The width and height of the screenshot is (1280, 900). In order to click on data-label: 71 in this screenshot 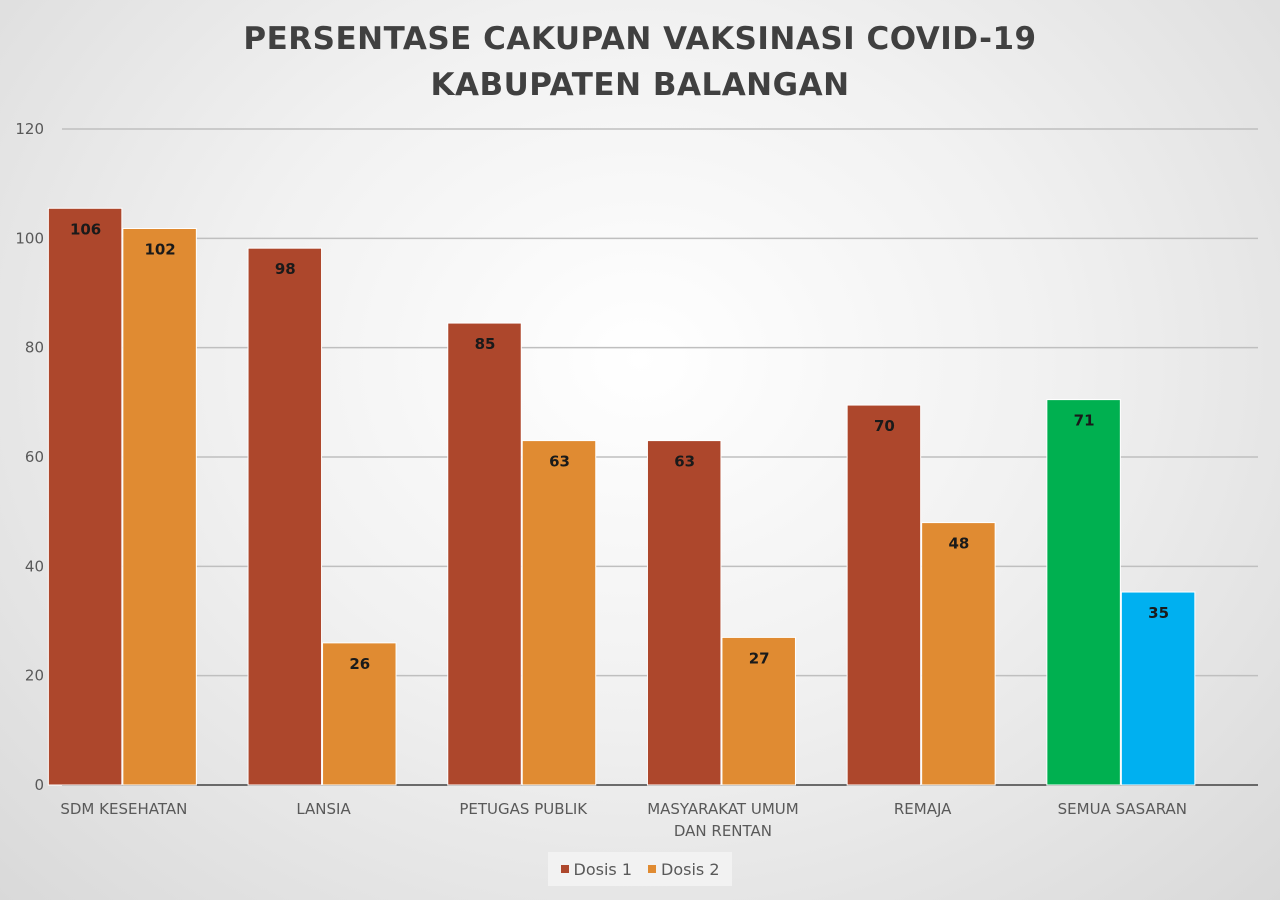, I will do `click(1084, 421)`.